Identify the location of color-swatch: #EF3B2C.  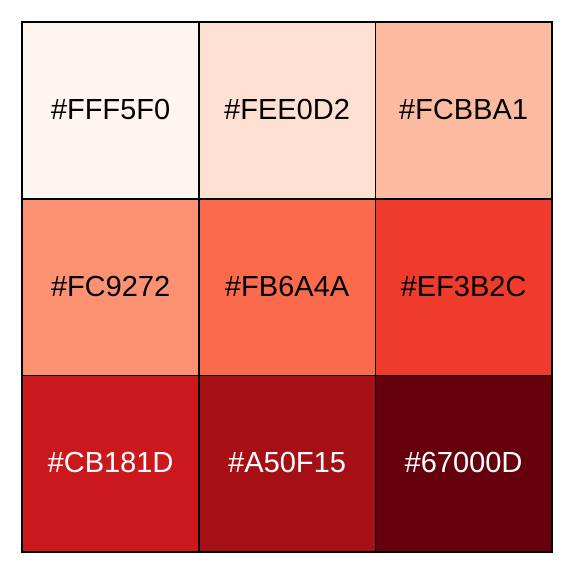
(463, 287).